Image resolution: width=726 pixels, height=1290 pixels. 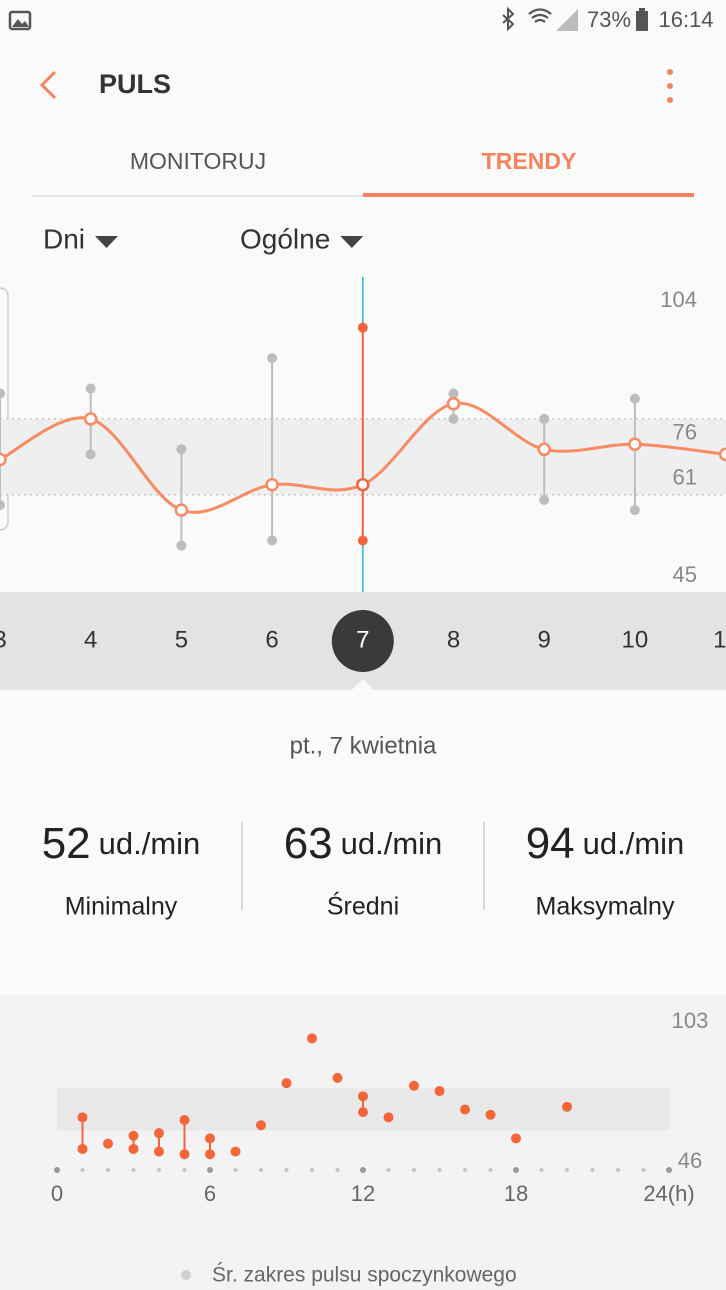 I want to click on x-tick-label: 18, so click(x=516, y=1193).